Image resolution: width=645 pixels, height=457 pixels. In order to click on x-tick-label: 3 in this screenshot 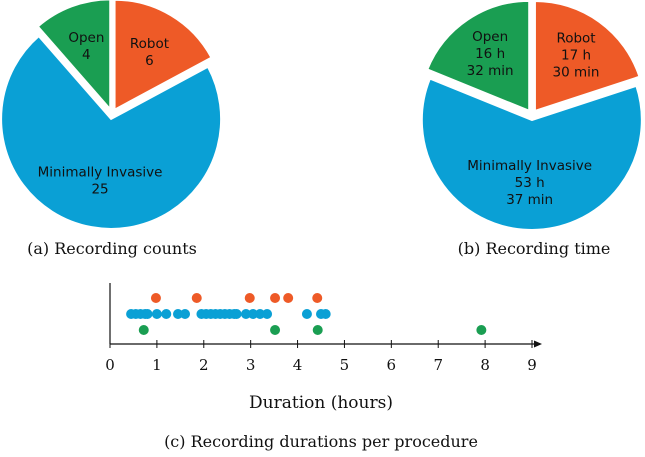, I will do `click(251, 365)`.